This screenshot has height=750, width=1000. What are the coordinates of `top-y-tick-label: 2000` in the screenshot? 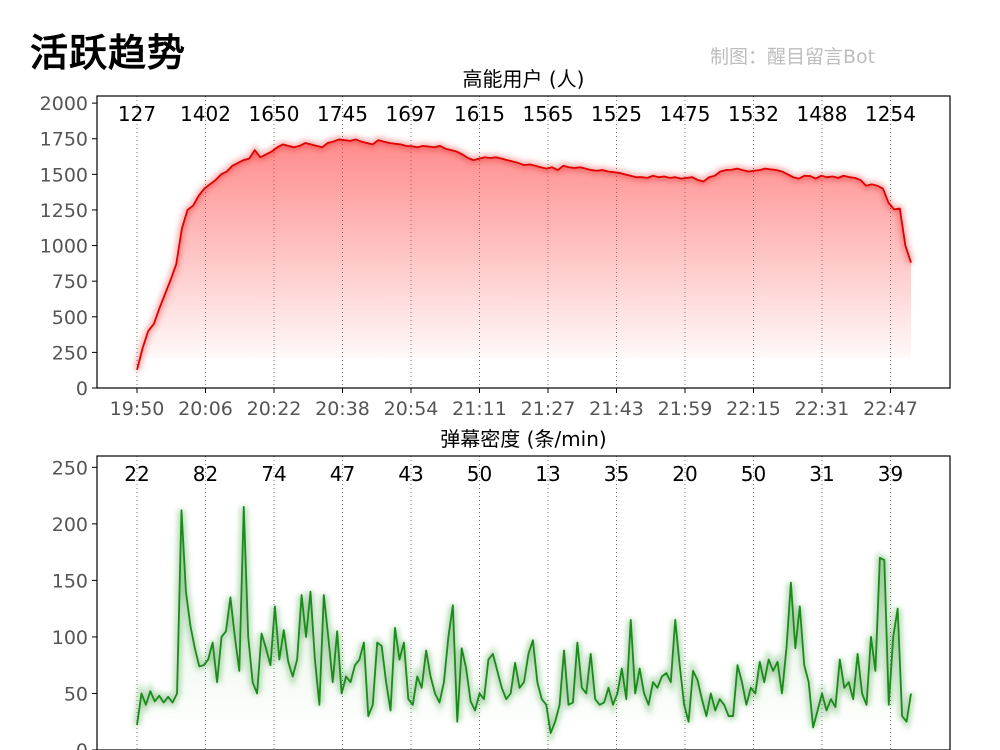 It's located at (64, 104).